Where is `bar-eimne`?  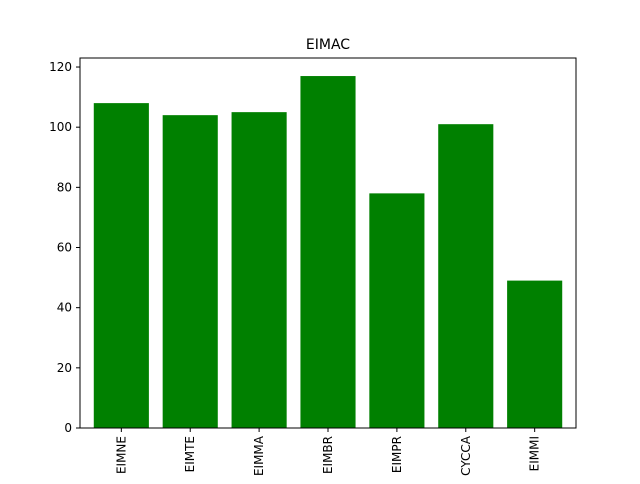
bar-eimne is located at coordinates (121, 265).